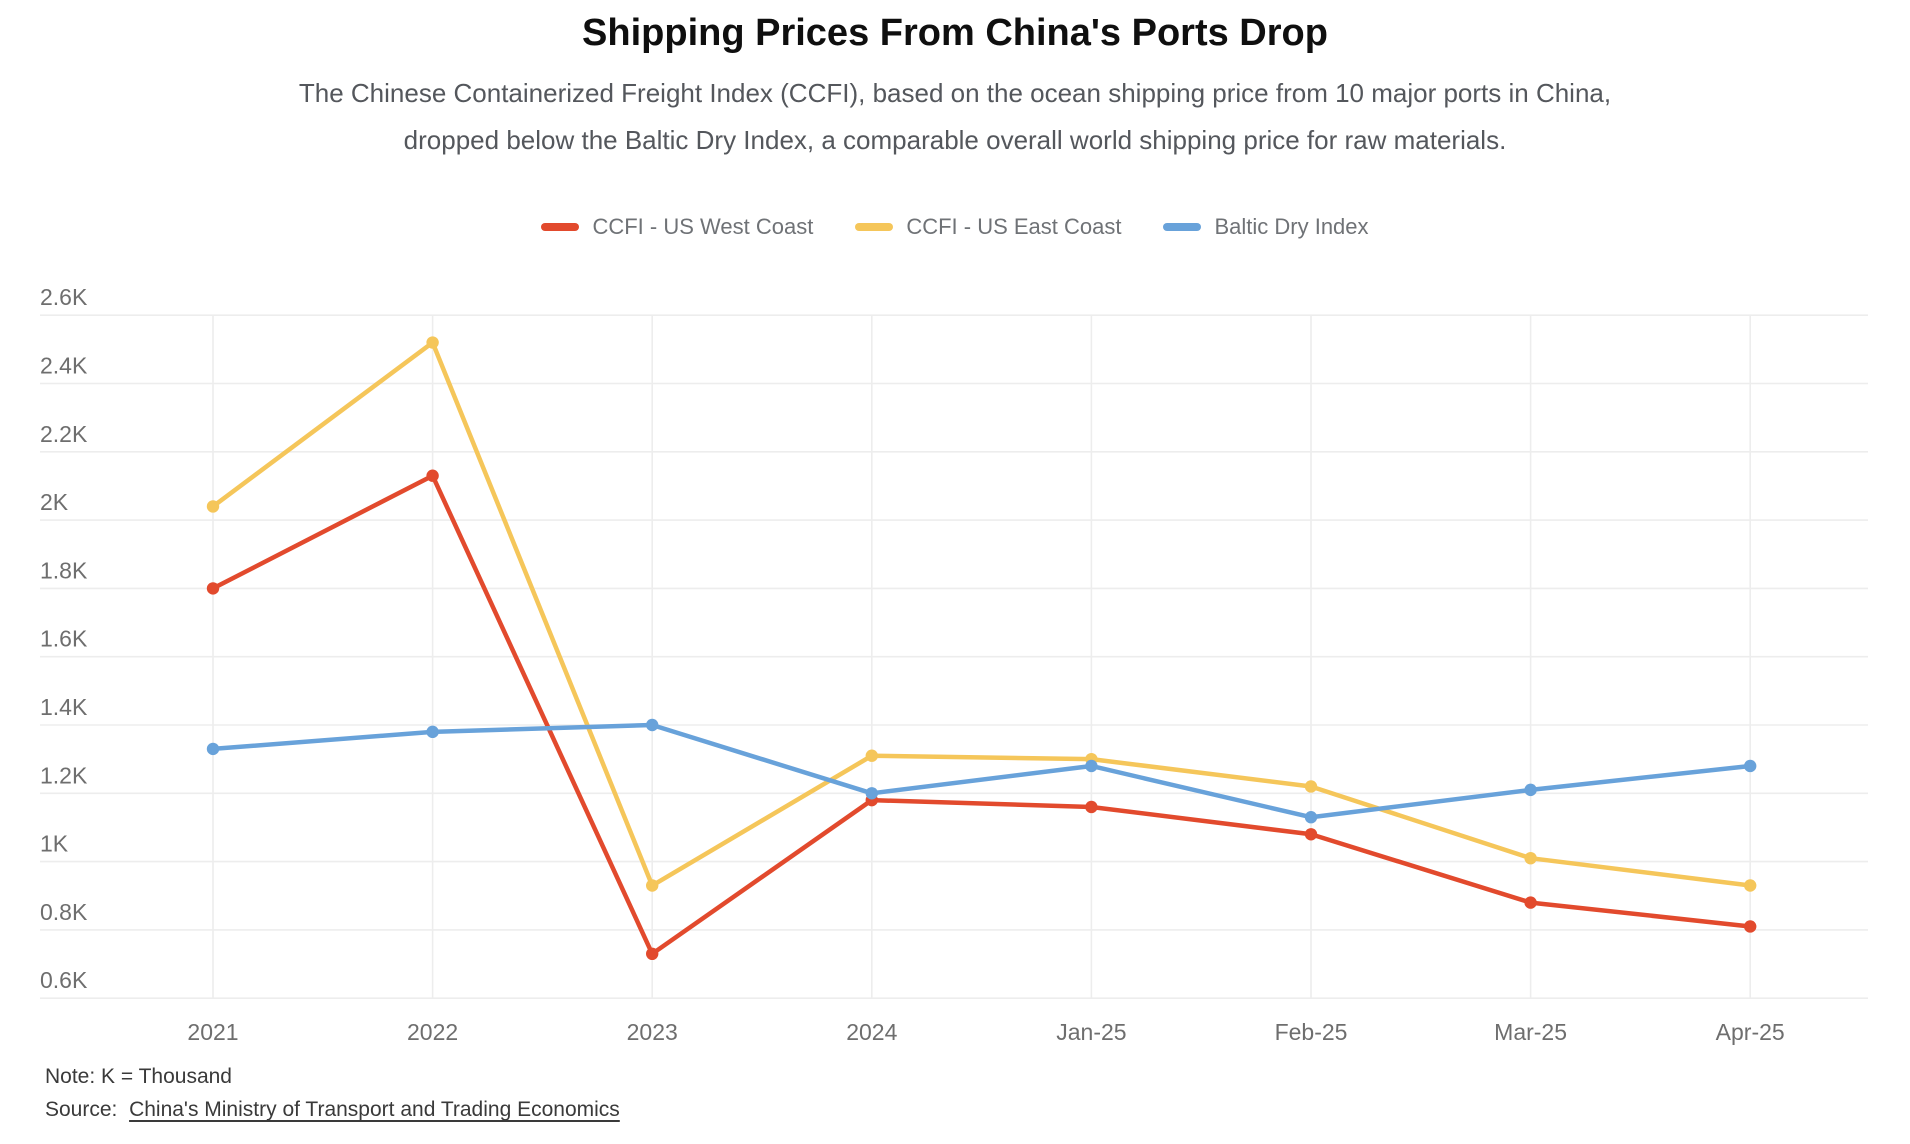 Image resolution: width=1910 pixels, height=1144 pixels. I want to click on x-axis-tick-label: 2023, so click(652, 1032).